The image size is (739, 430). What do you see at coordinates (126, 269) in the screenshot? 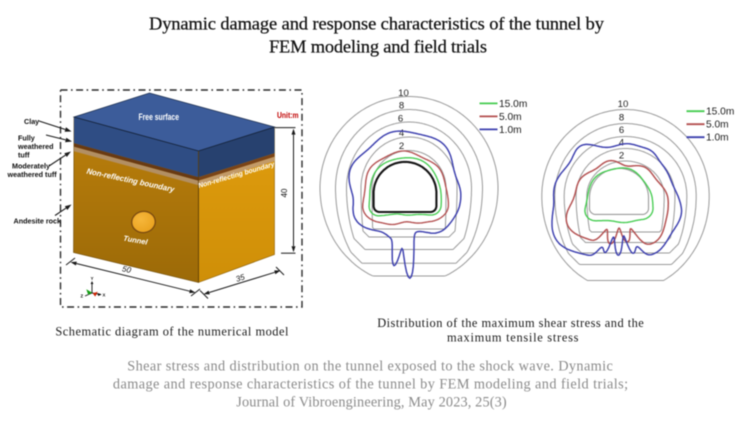
I see `svg-text: 50` at bounding box center [126, 269].